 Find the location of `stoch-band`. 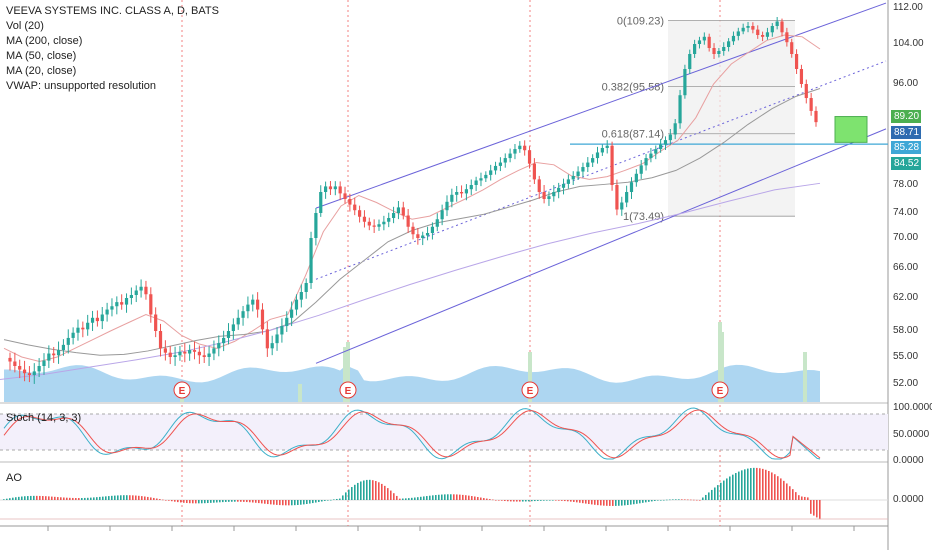

stoch-band is located at coordinates (444, 432).